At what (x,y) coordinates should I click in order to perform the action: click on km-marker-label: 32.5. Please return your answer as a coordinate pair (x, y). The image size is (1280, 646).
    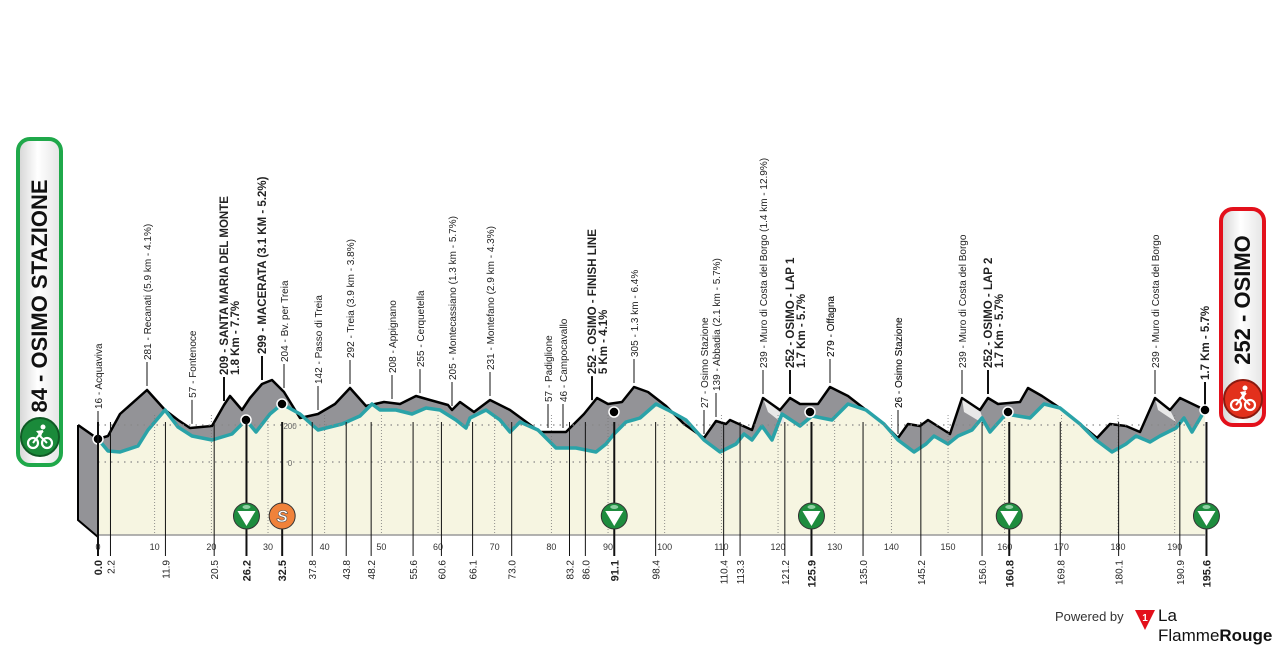
    Looking at the image, I should click on (283, 570).